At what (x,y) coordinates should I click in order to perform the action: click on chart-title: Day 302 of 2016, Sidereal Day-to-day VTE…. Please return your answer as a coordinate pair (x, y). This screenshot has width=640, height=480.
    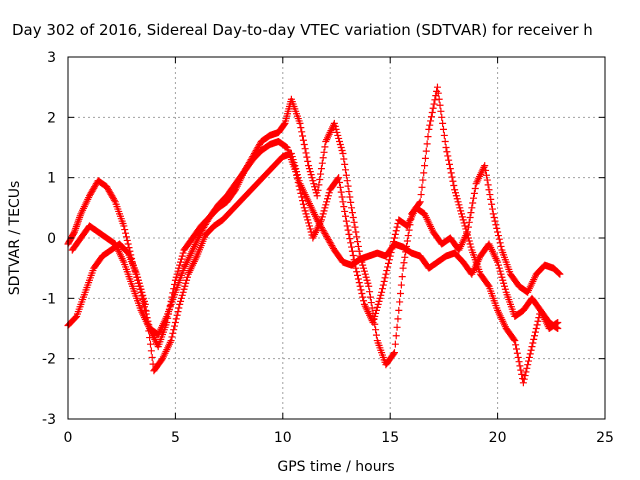
    Looking at the image, I should click on (302, 30).